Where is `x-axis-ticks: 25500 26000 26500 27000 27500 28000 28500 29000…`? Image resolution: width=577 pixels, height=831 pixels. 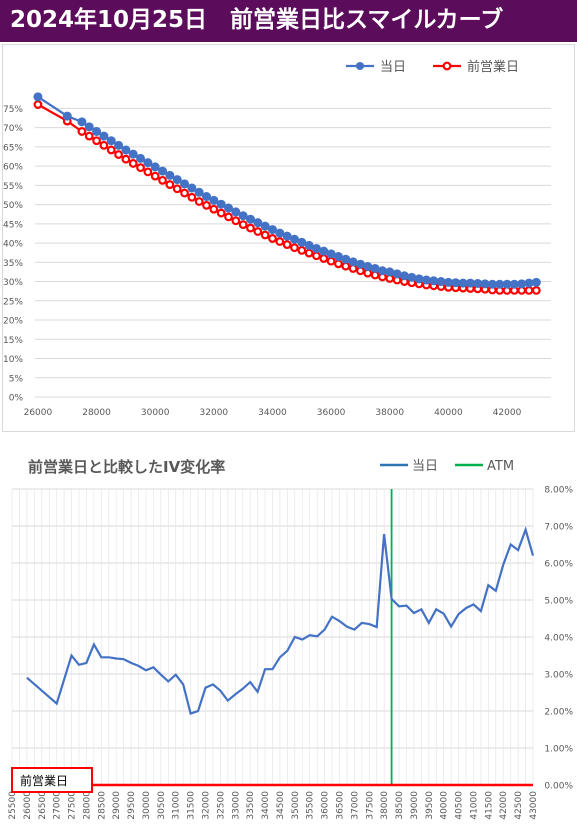
x-axis-ticks: 25500 26000 26500 27000 27500 28000 28500 29000… is located at coordinates (273, 805).